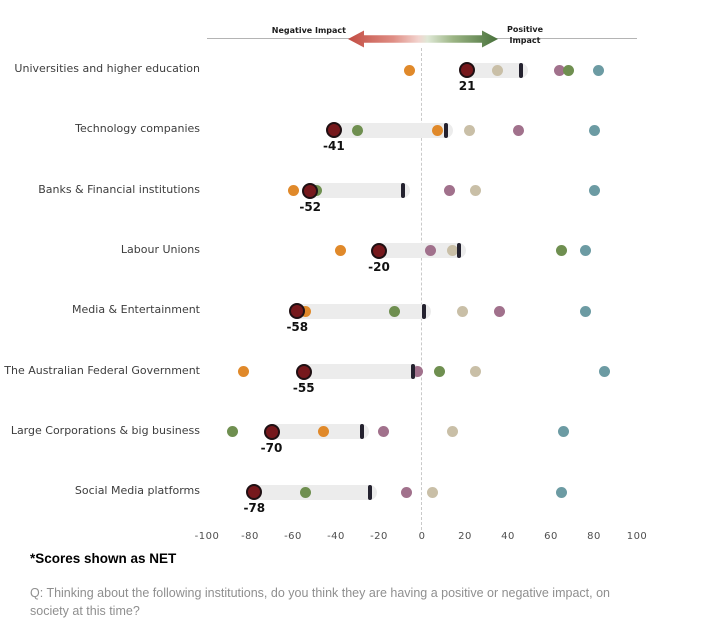 Image resolution: width=720 pixels, height=638 pixels. Describe the element at coordinates (508, 536) in the screenshot. I see `axis-tick-label: 40` at that location.